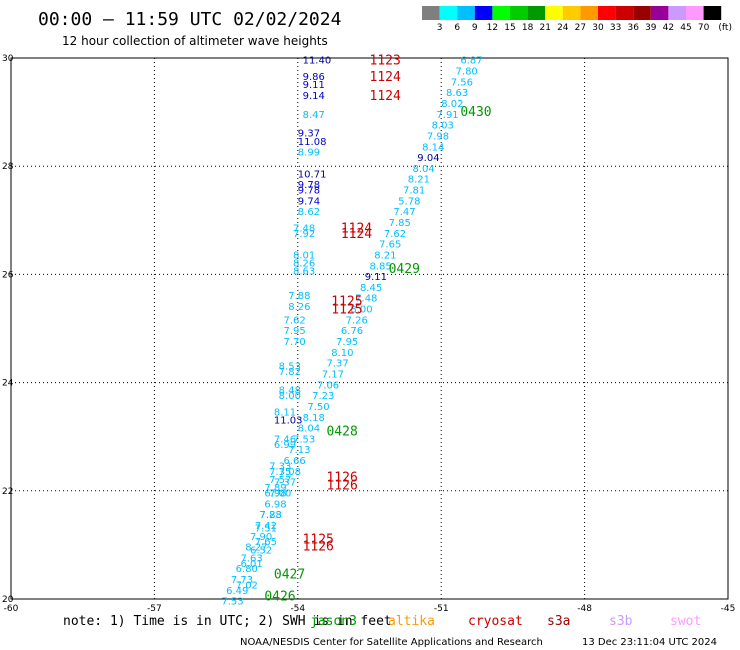 The height and width of the screenshot is (650, 740). I want to click on scale-label: 30, so click(598, 28).